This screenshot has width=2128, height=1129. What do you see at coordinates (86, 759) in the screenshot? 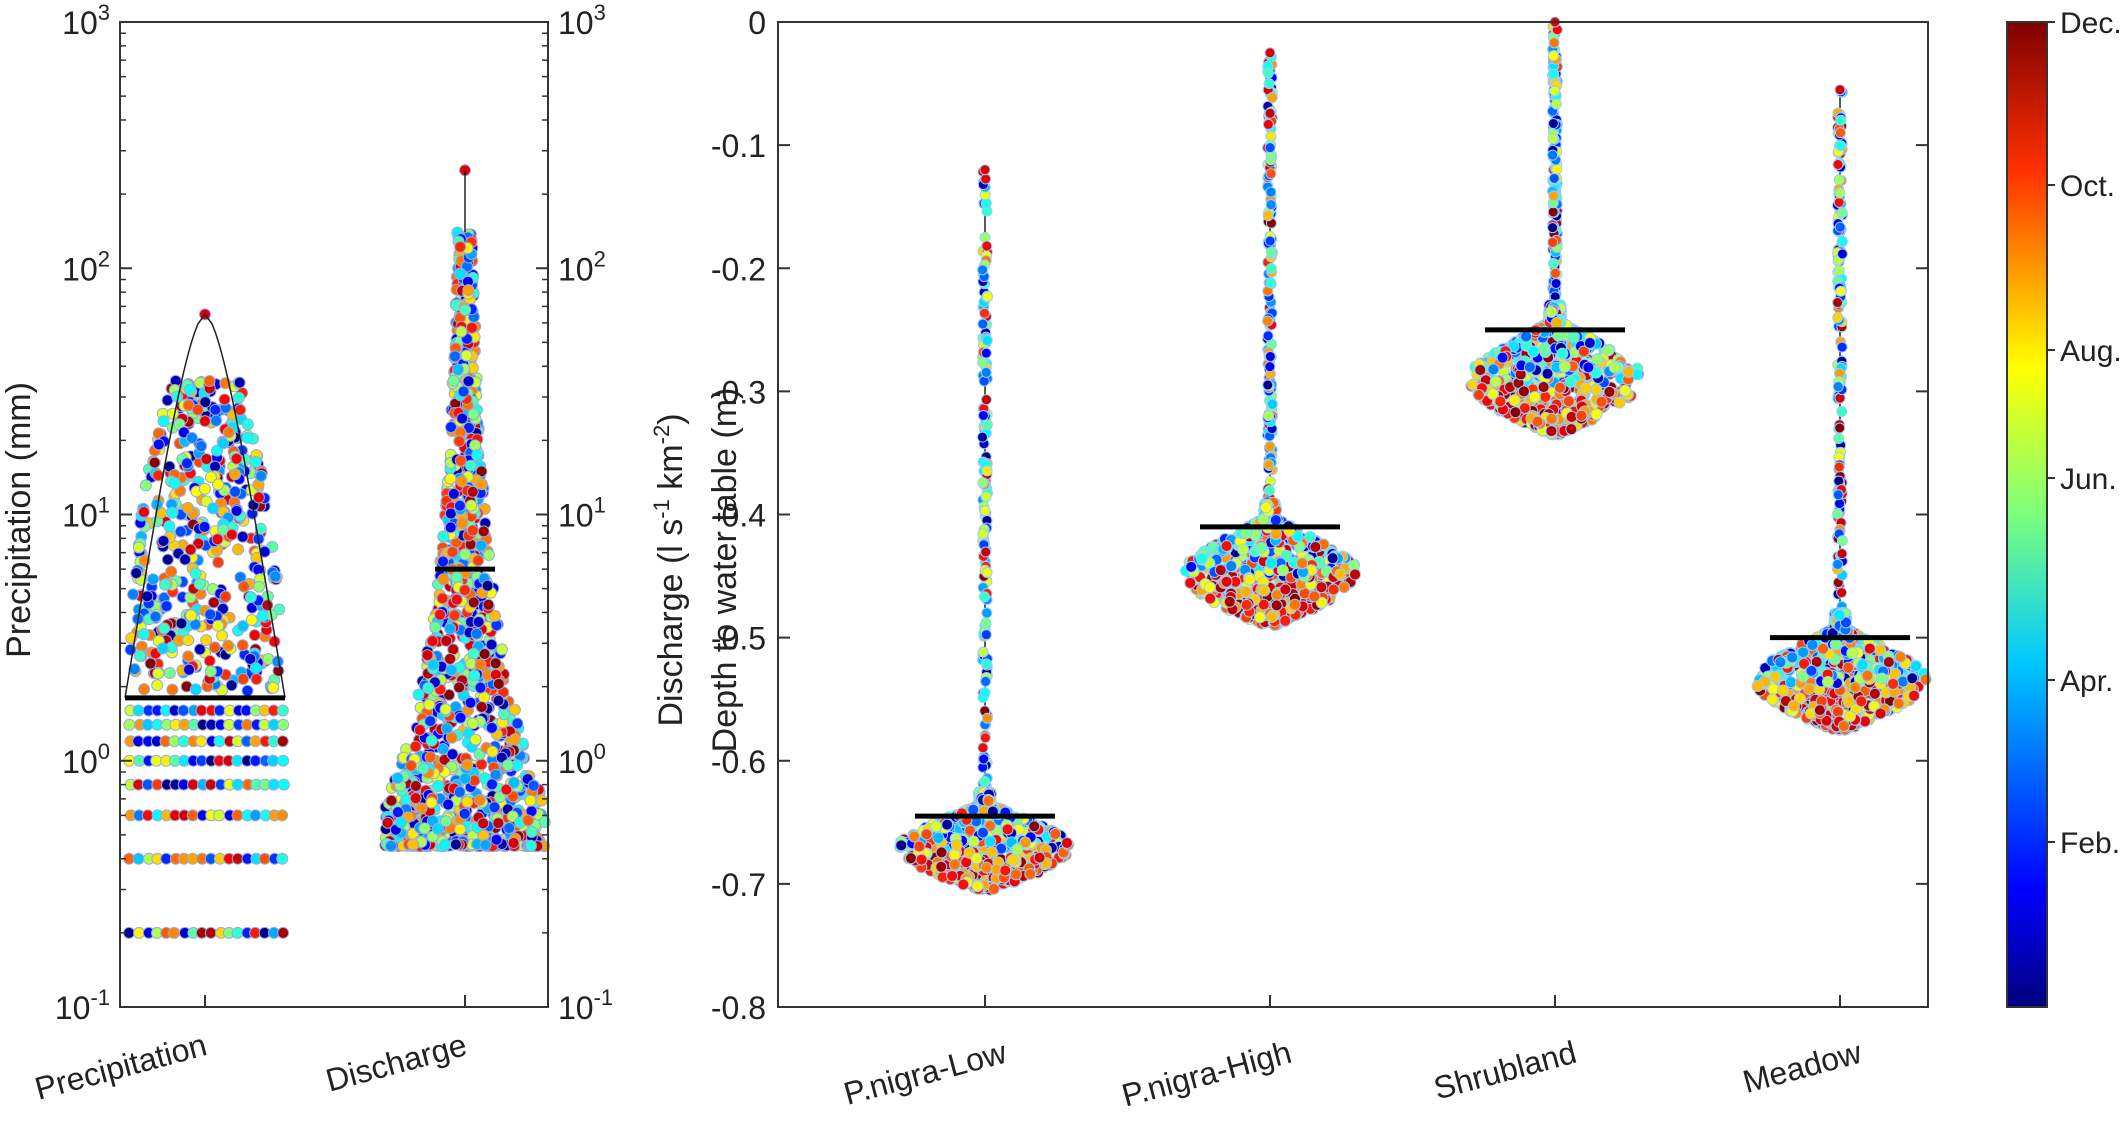
I see `left-ytick-label: 10⁰` at bounding box center [86, 759].